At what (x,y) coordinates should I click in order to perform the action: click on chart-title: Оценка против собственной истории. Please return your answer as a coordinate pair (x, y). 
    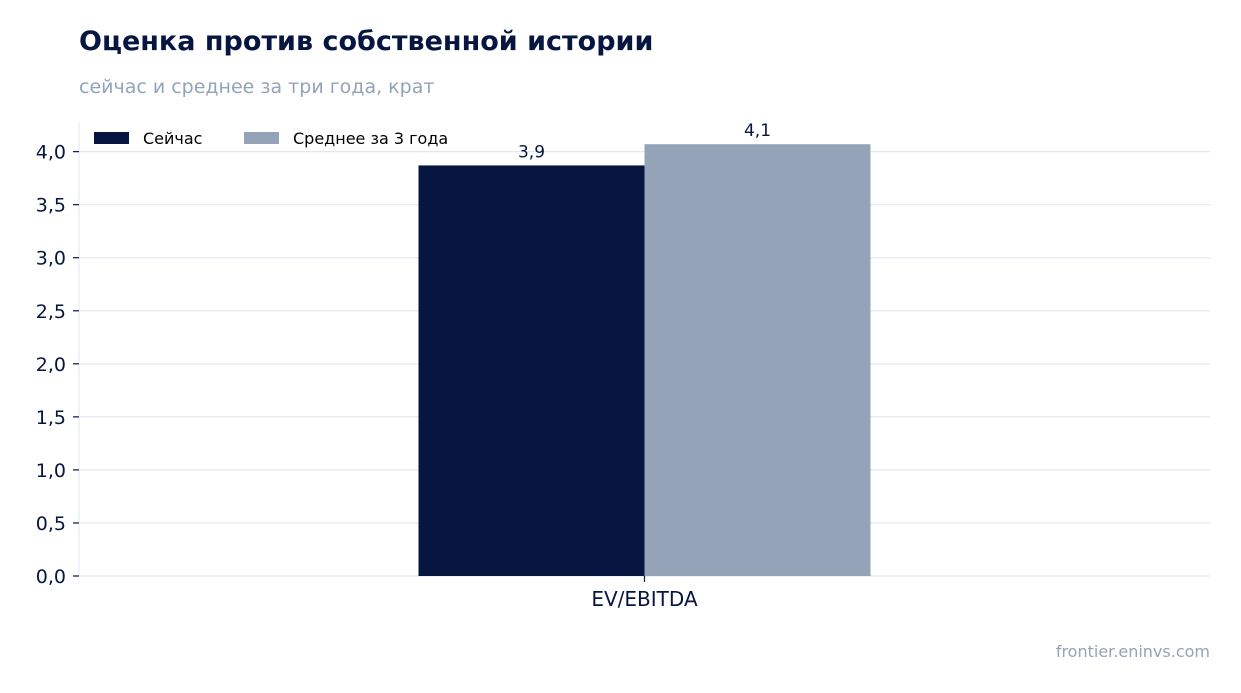
    Looking at the image, I should click on (366, 41).